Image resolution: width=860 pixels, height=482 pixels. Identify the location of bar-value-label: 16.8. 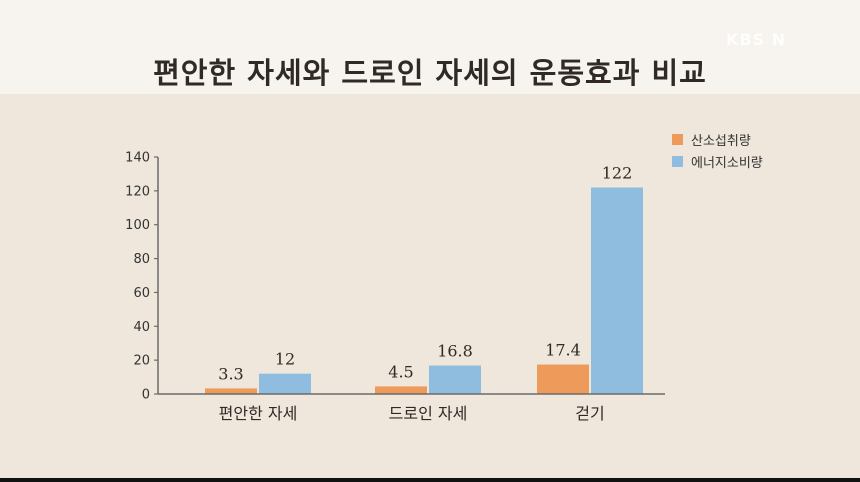
(455, 351).